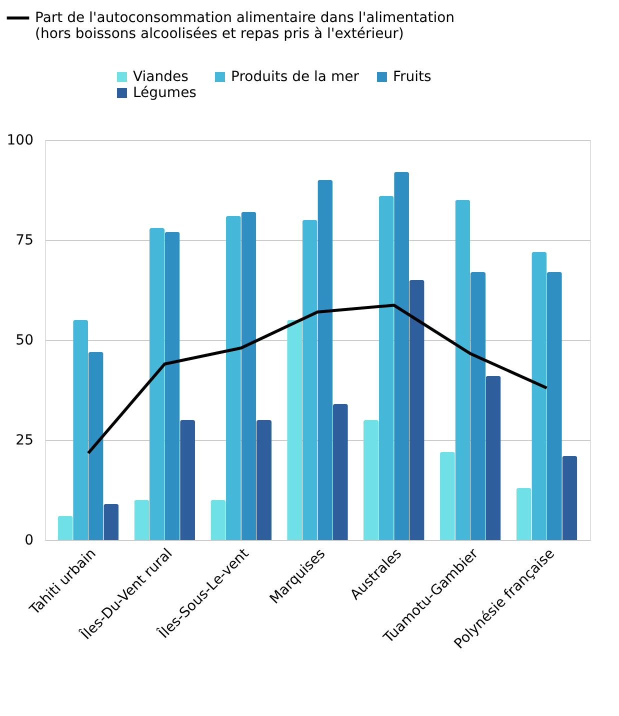 Image resolution: width=619 pixels, height=716 pixels. What do you see at coordinates (29, 540) in the screenshot?
I see `y-tick-label: 0` at bounding box center [29, 540].